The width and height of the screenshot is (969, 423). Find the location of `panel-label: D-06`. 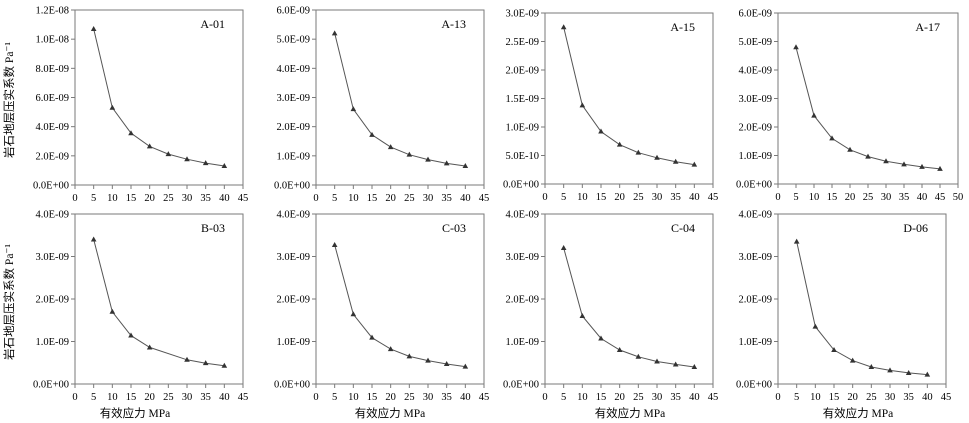

panel-label: D-06 is located at coordinates (915, 228).